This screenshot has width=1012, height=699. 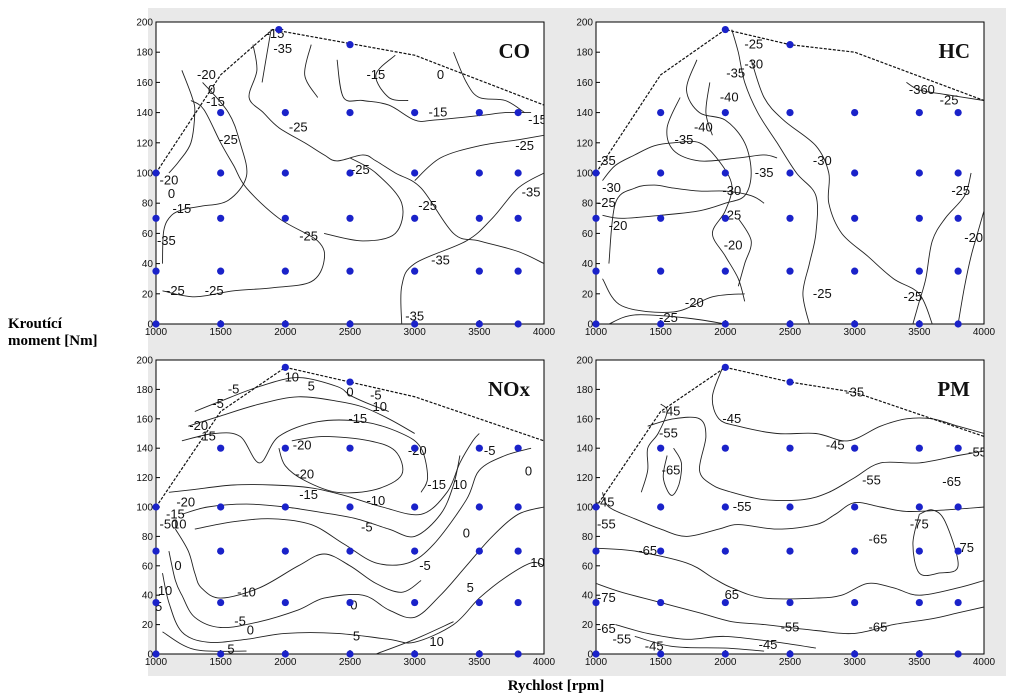 I want to click on pm-y-tick-label: 100, so click(x=584, y=508).